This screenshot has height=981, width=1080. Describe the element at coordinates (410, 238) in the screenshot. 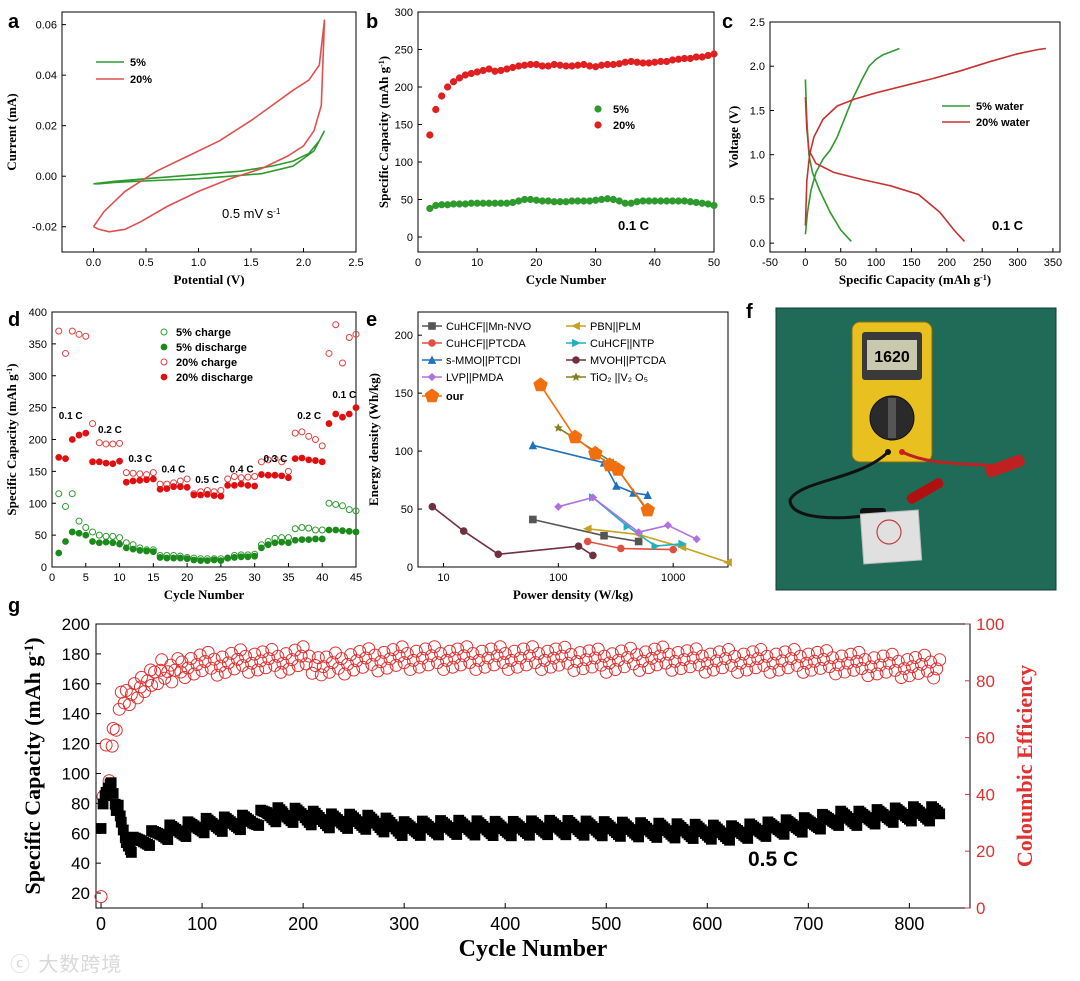

I see `panel-b-ytick-label: 0` at that location.